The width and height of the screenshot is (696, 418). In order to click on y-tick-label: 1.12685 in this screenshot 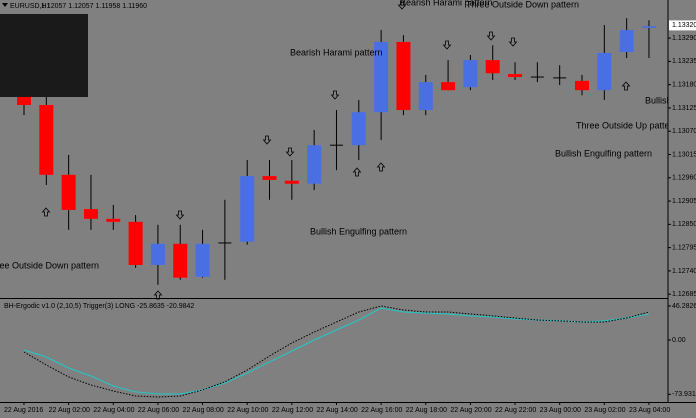, I will do `click(684, 294)`.